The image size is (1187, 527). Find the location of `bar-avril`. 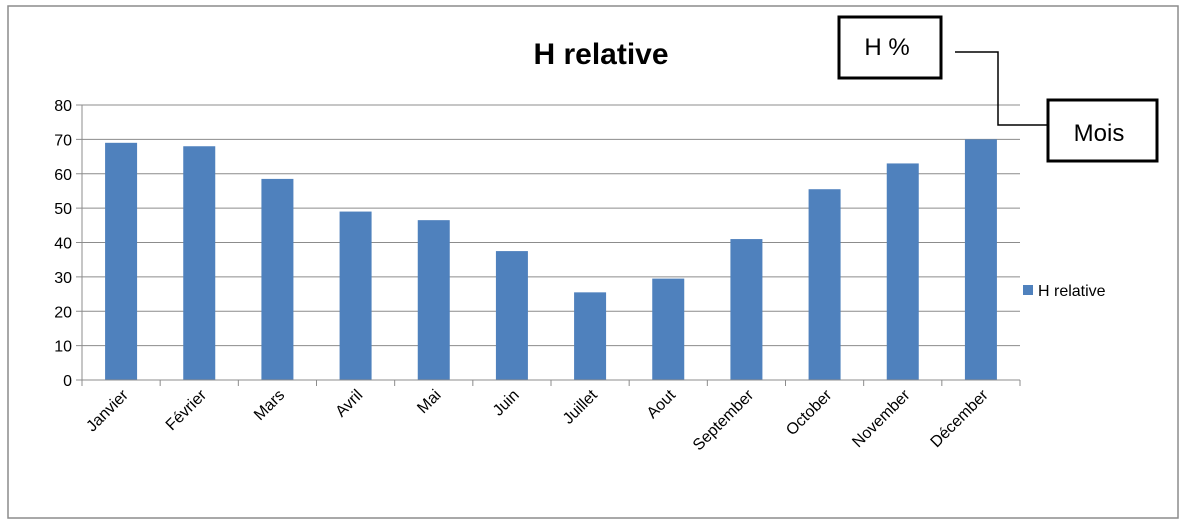

bar-avril is located at coordinates (355, 295).